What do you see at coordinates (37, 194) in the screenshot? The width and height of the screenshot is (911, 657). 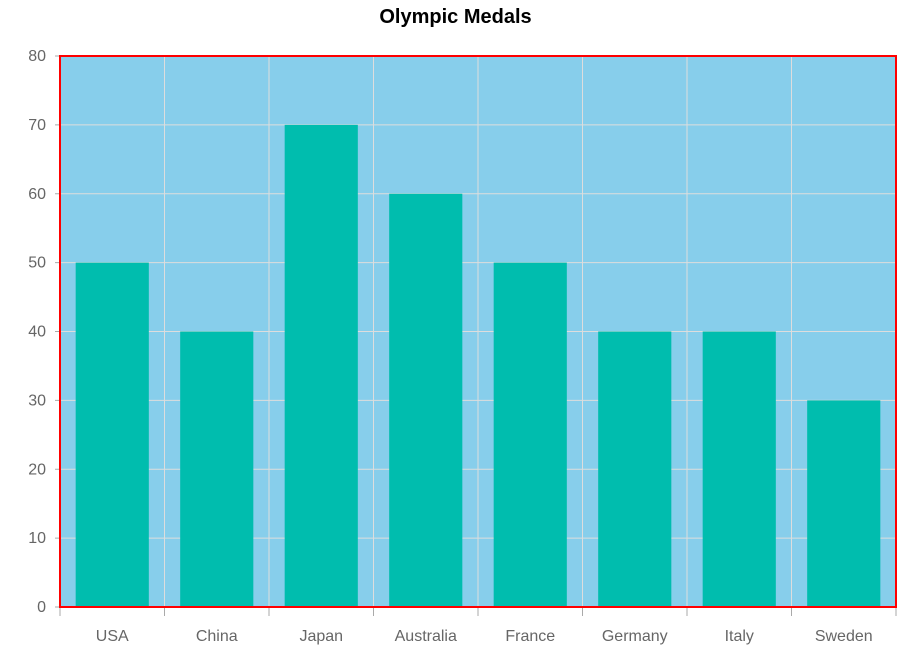 I see `y-tick-label: 60` at bounding box center [37, 194].